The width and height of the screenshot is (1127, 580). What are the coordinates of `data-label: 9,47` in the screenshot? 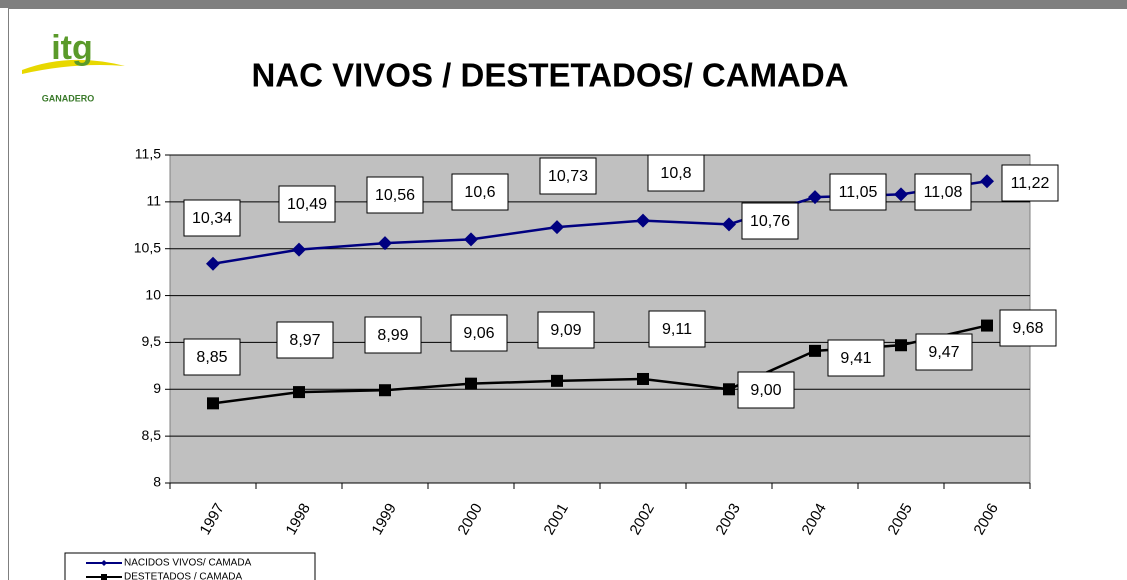 It's located at (943, 352).